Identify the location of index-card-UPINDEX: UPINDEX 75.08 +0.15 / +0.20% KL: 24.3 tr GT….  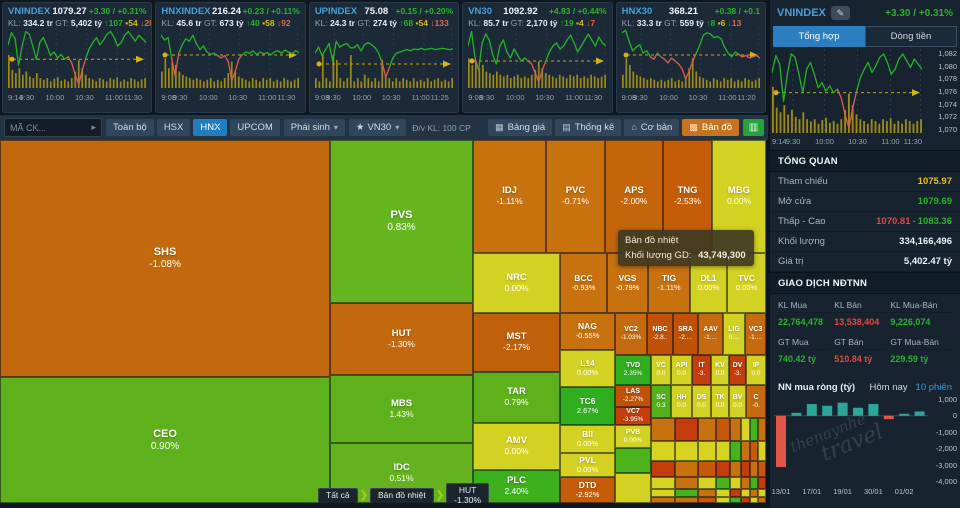
(384, 57).